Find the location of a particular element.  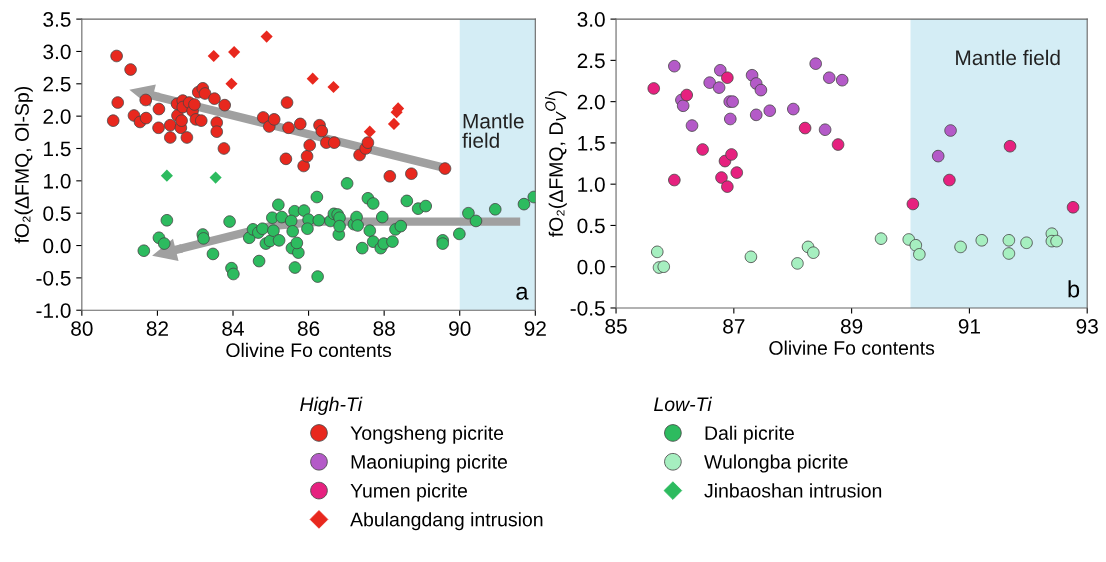

x-tick-label: 93 is located at coordinates (1087, 326).